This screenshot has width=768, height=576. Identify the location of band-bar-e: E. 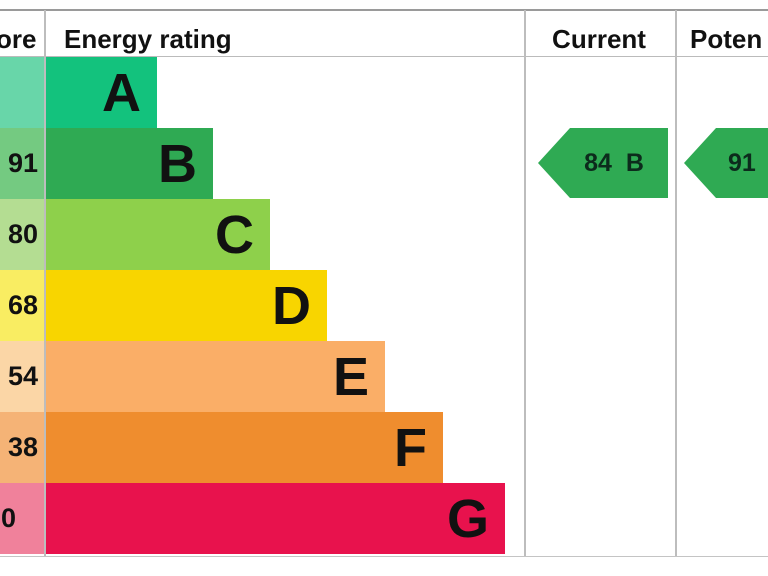
(215, 376).